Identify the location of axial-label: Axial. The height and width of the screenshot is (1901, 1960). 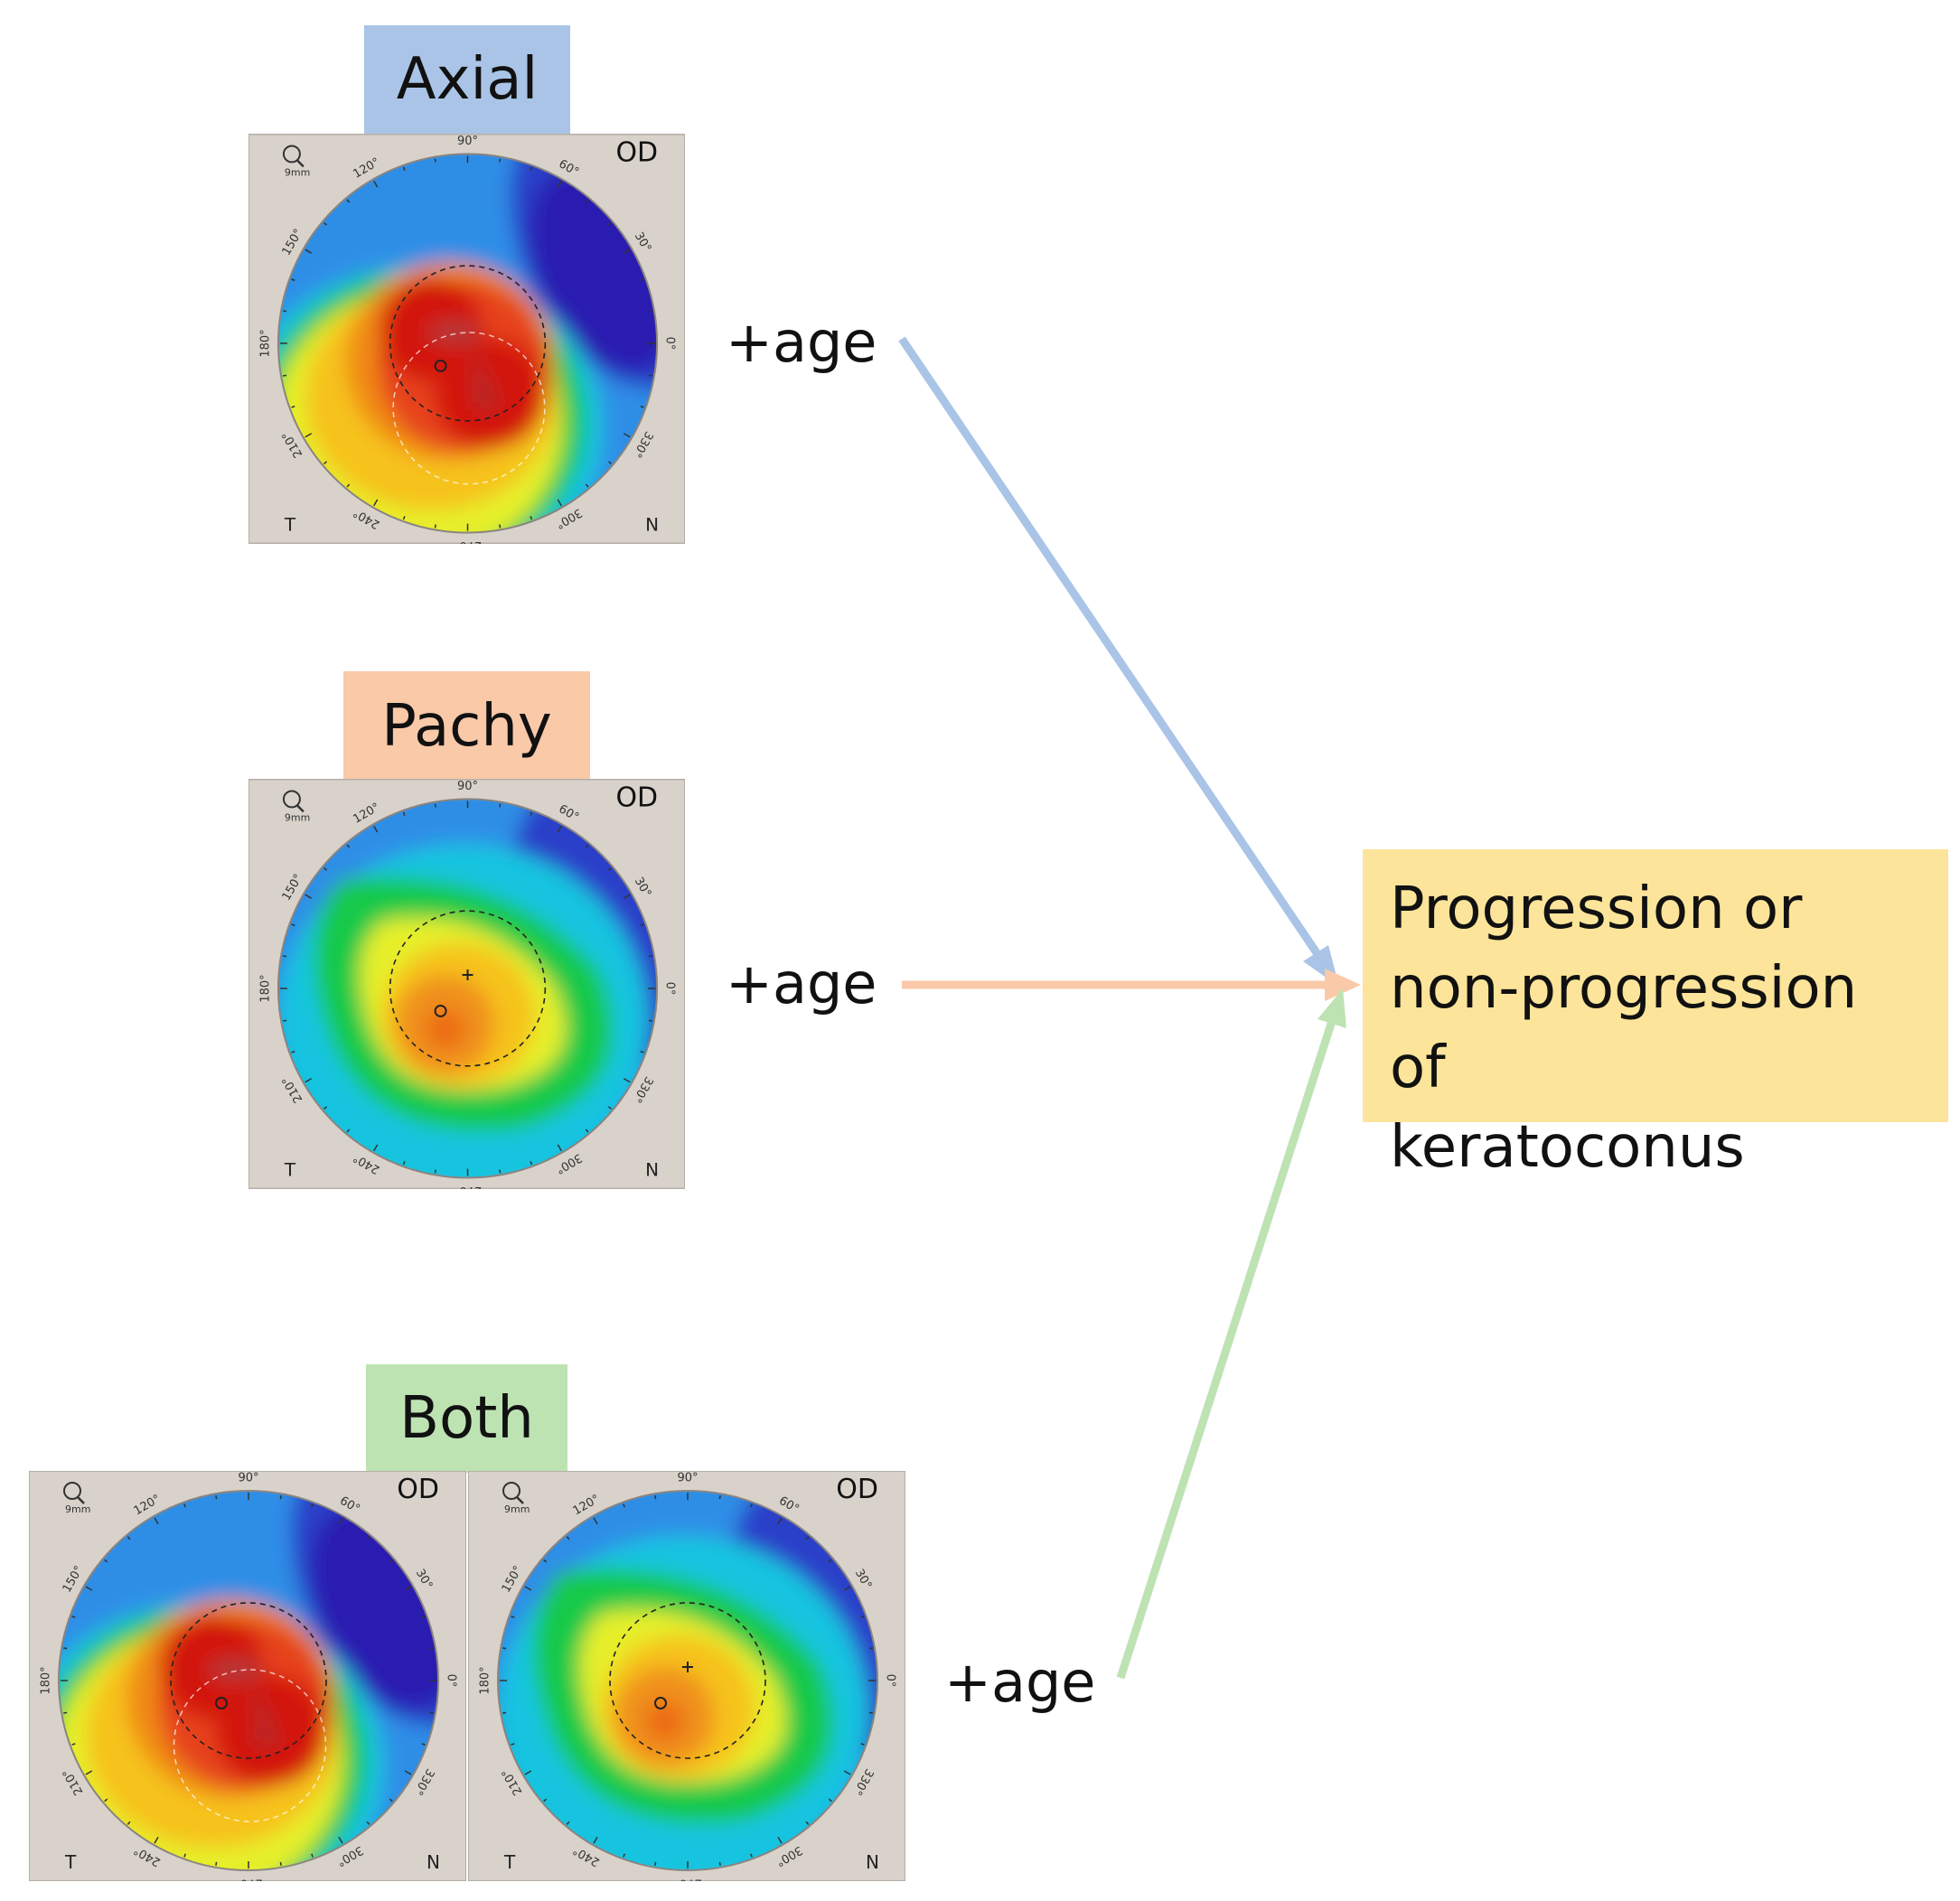
(467, 79).